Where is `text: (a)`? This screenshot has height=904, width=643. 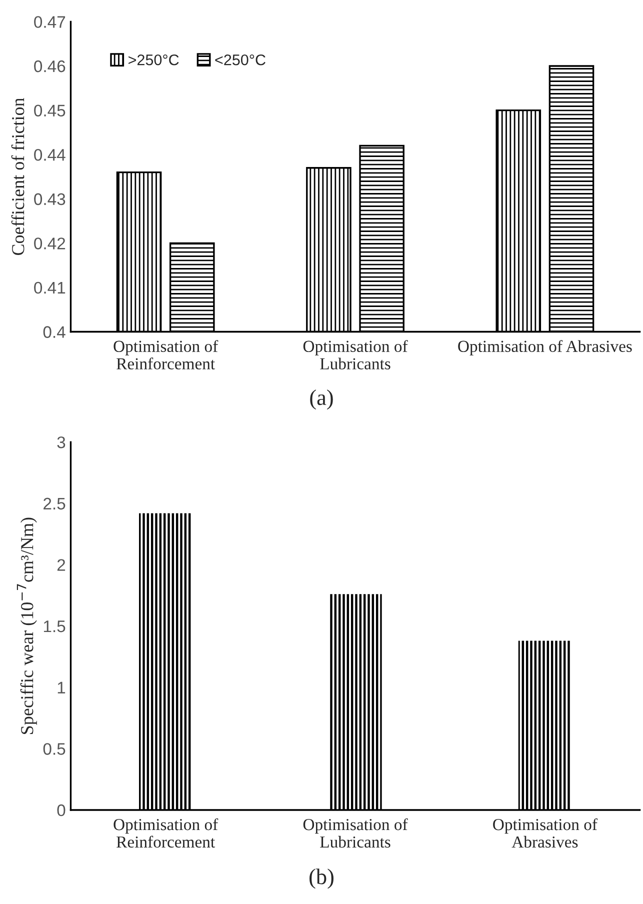
text: (a) is located at coordinates (321, 399).